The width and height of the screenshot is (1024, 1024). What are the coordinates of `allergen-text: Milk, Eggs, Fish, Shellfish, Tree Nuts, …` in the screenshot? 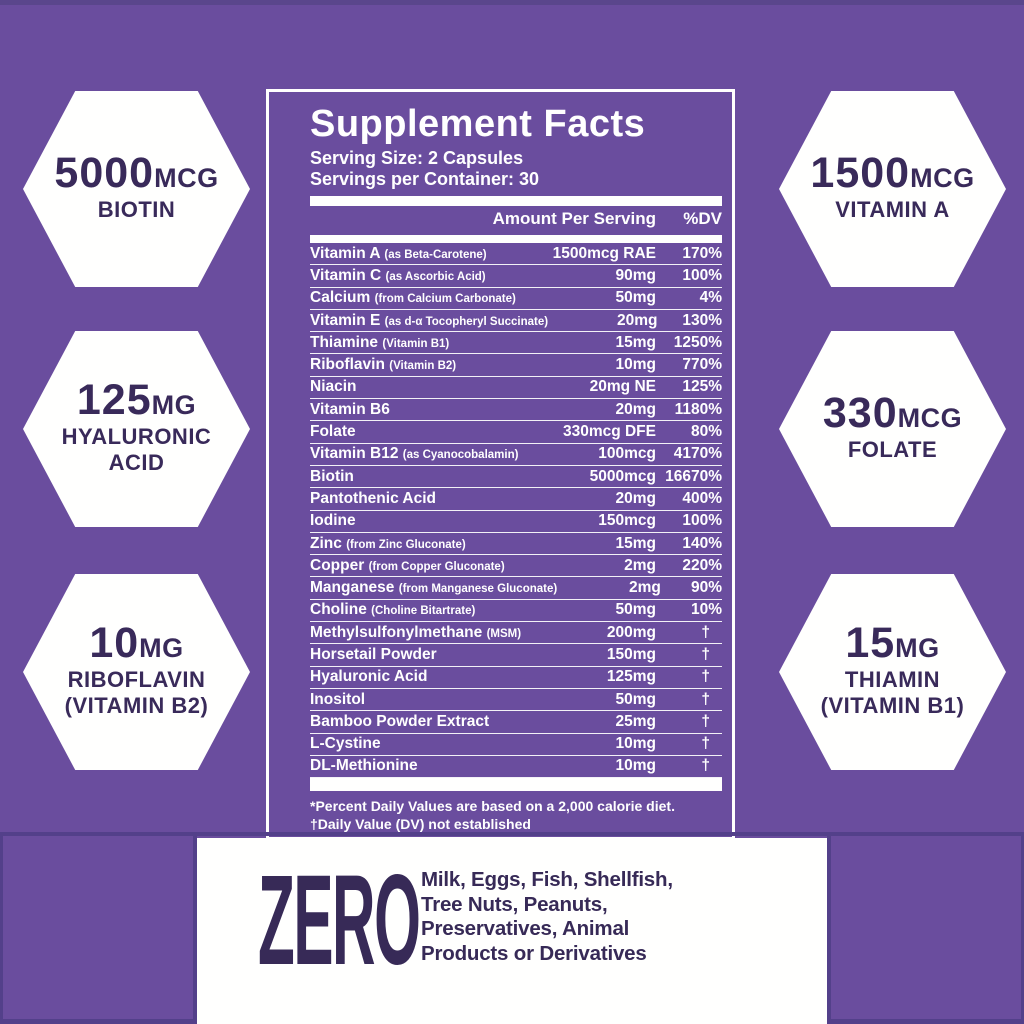 It's located at (547, 916).